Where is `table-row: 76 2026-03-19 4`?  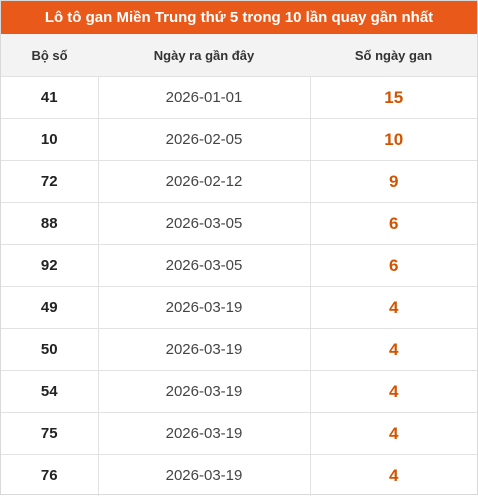
table-row: 76 2026-03-19 4 is located at coordinates (239, 475).